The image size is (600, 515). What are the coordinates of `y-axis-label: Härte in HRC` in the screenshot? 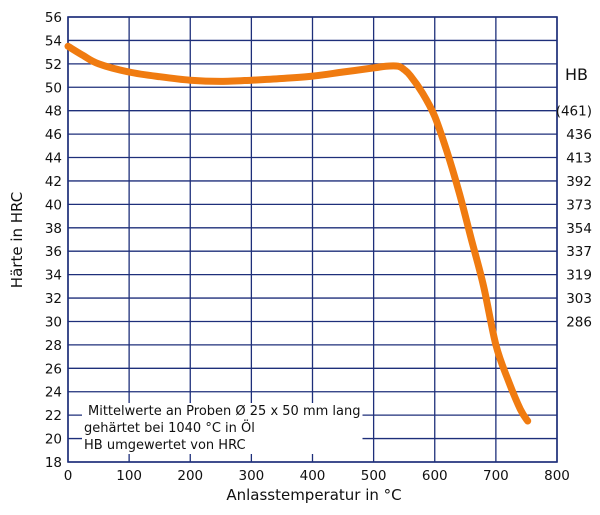 It's located at (17, 240).